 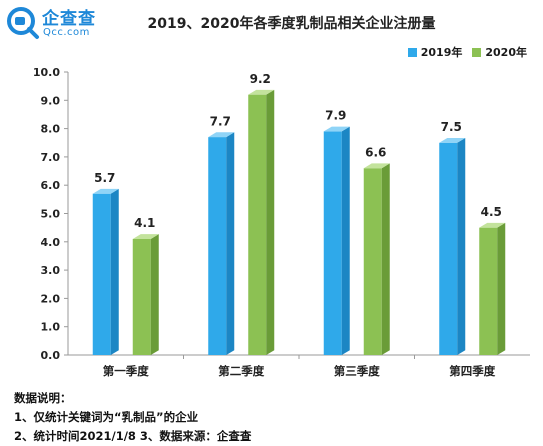 I want to click on logo-icon, so click(x=23, y=23).